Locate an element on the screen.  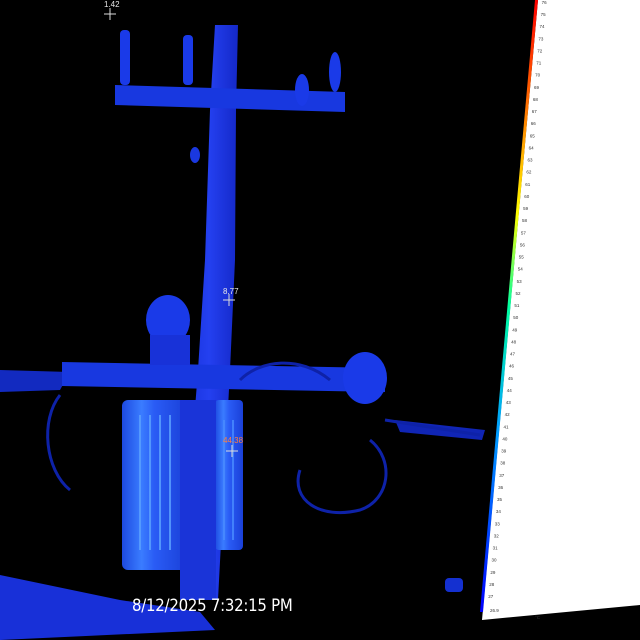
capture-timestamp: 8/12/2025 7:32:15 PM is located at coordinates (212, 606).